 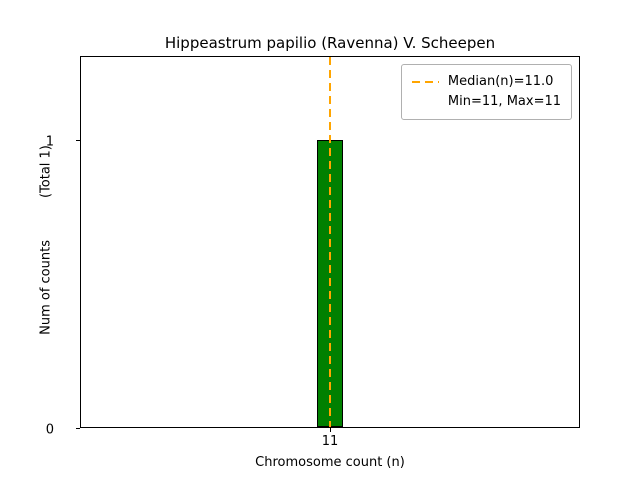 I want to click on y-tick-label-1: 1, so click(x=49, y=142).